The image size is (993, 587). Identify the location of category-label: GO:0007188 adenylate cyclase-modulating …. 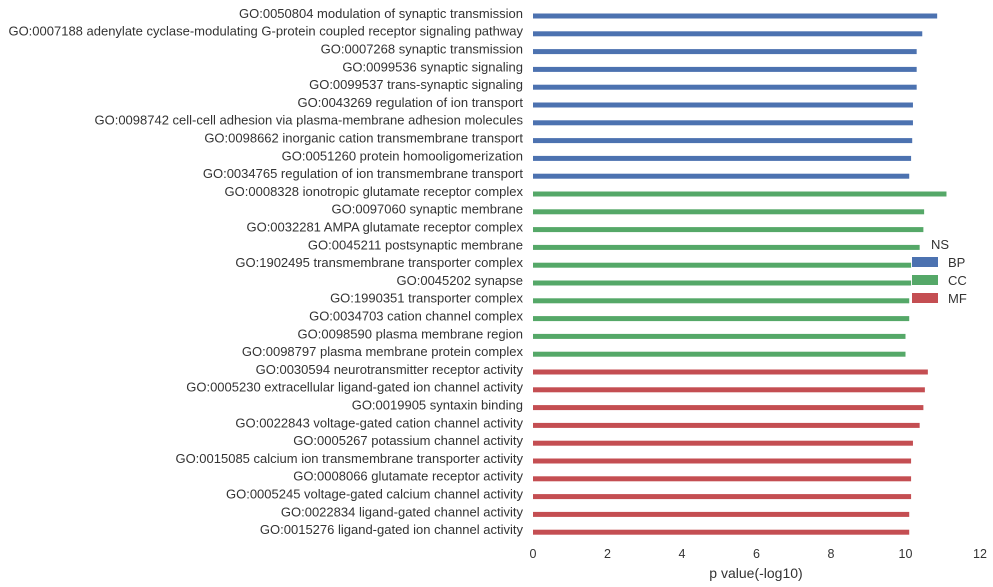
(265, 31).